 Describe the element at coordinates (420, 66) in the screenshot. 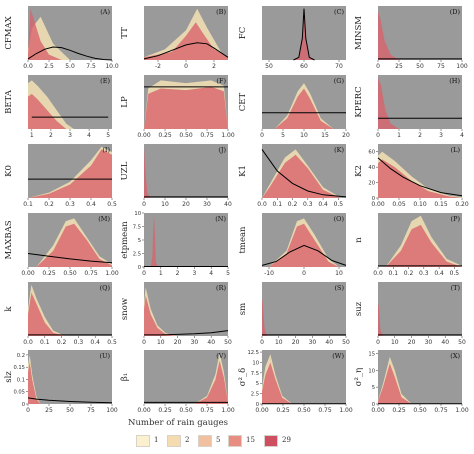

I see `x-tick-label: 50` at that location.